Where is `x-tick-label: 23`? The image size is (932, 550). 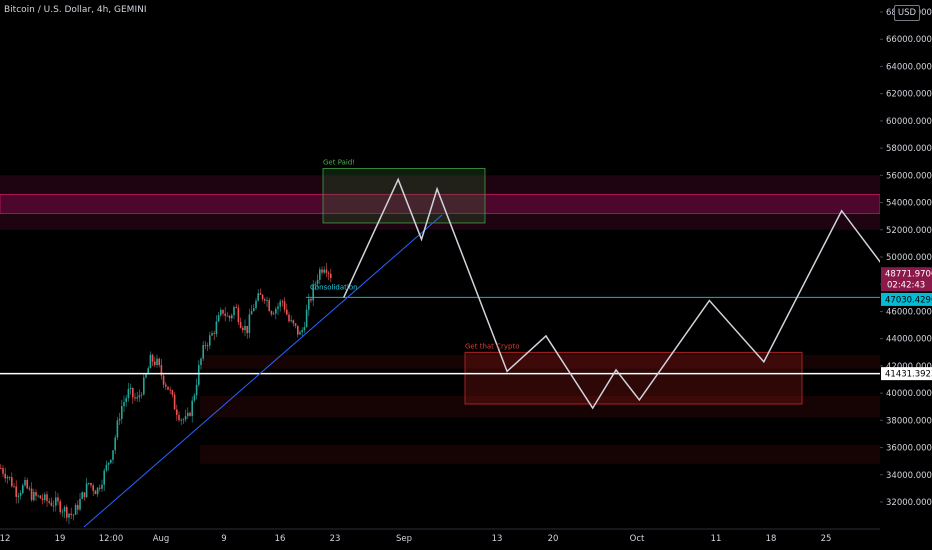 x-tick-label: 23 is located at coordinates (335, 539).